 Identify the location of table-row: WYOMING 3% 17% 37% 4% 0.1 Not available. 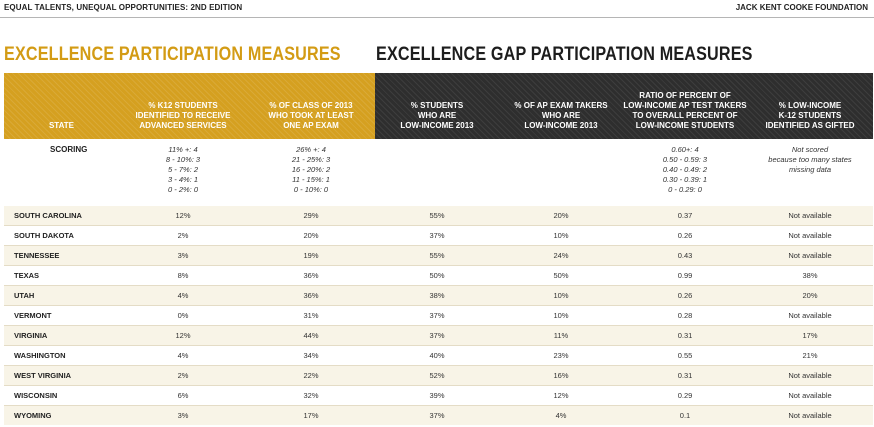
(438, 415).